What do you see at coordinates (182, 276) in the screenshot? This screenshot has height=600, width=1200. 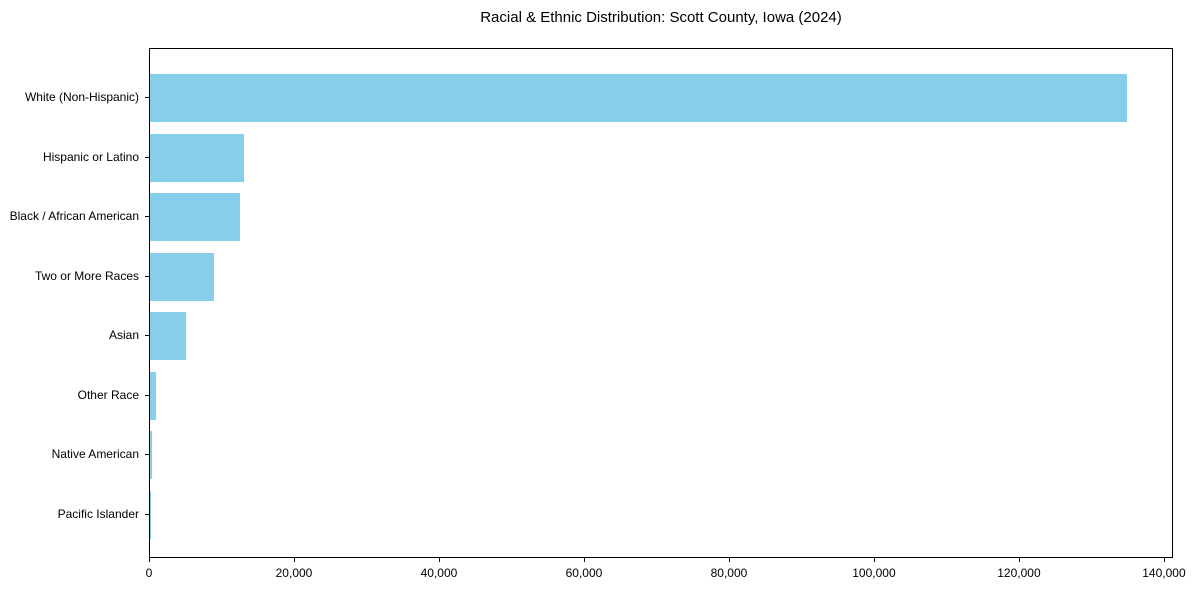 I see `bar-two-or-more-races` at bounding box center [182, 276].